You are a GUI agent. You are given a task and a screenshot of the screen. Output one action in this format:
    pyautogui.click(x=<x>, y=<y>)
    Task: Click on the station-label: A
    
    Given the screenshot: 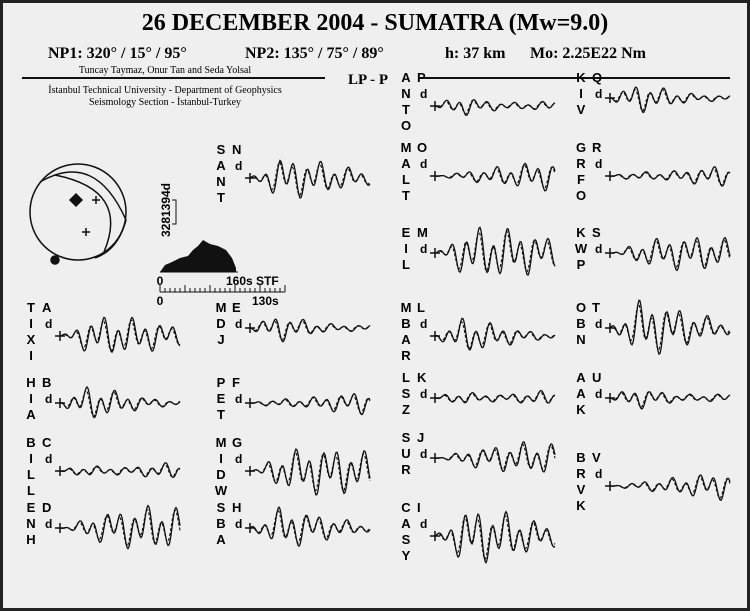 What is the action you would take?
    pyautogui.click(x=47, y=307)
    